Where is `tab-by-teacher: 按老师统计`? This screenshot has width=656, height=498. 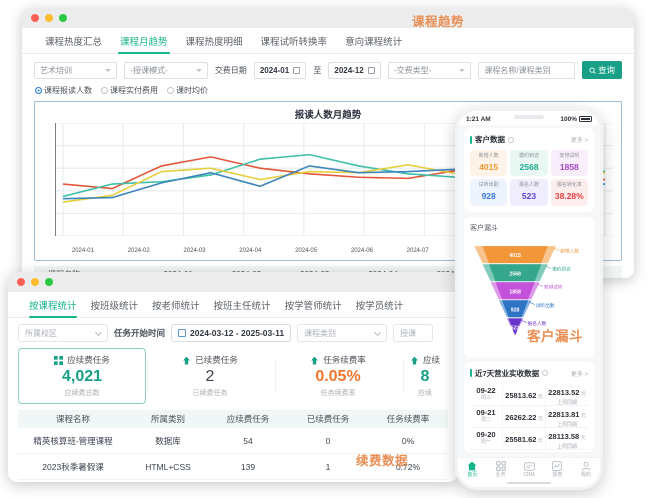 tab-by-teacher: 按老师统计 is located at coordinates (176, 306).